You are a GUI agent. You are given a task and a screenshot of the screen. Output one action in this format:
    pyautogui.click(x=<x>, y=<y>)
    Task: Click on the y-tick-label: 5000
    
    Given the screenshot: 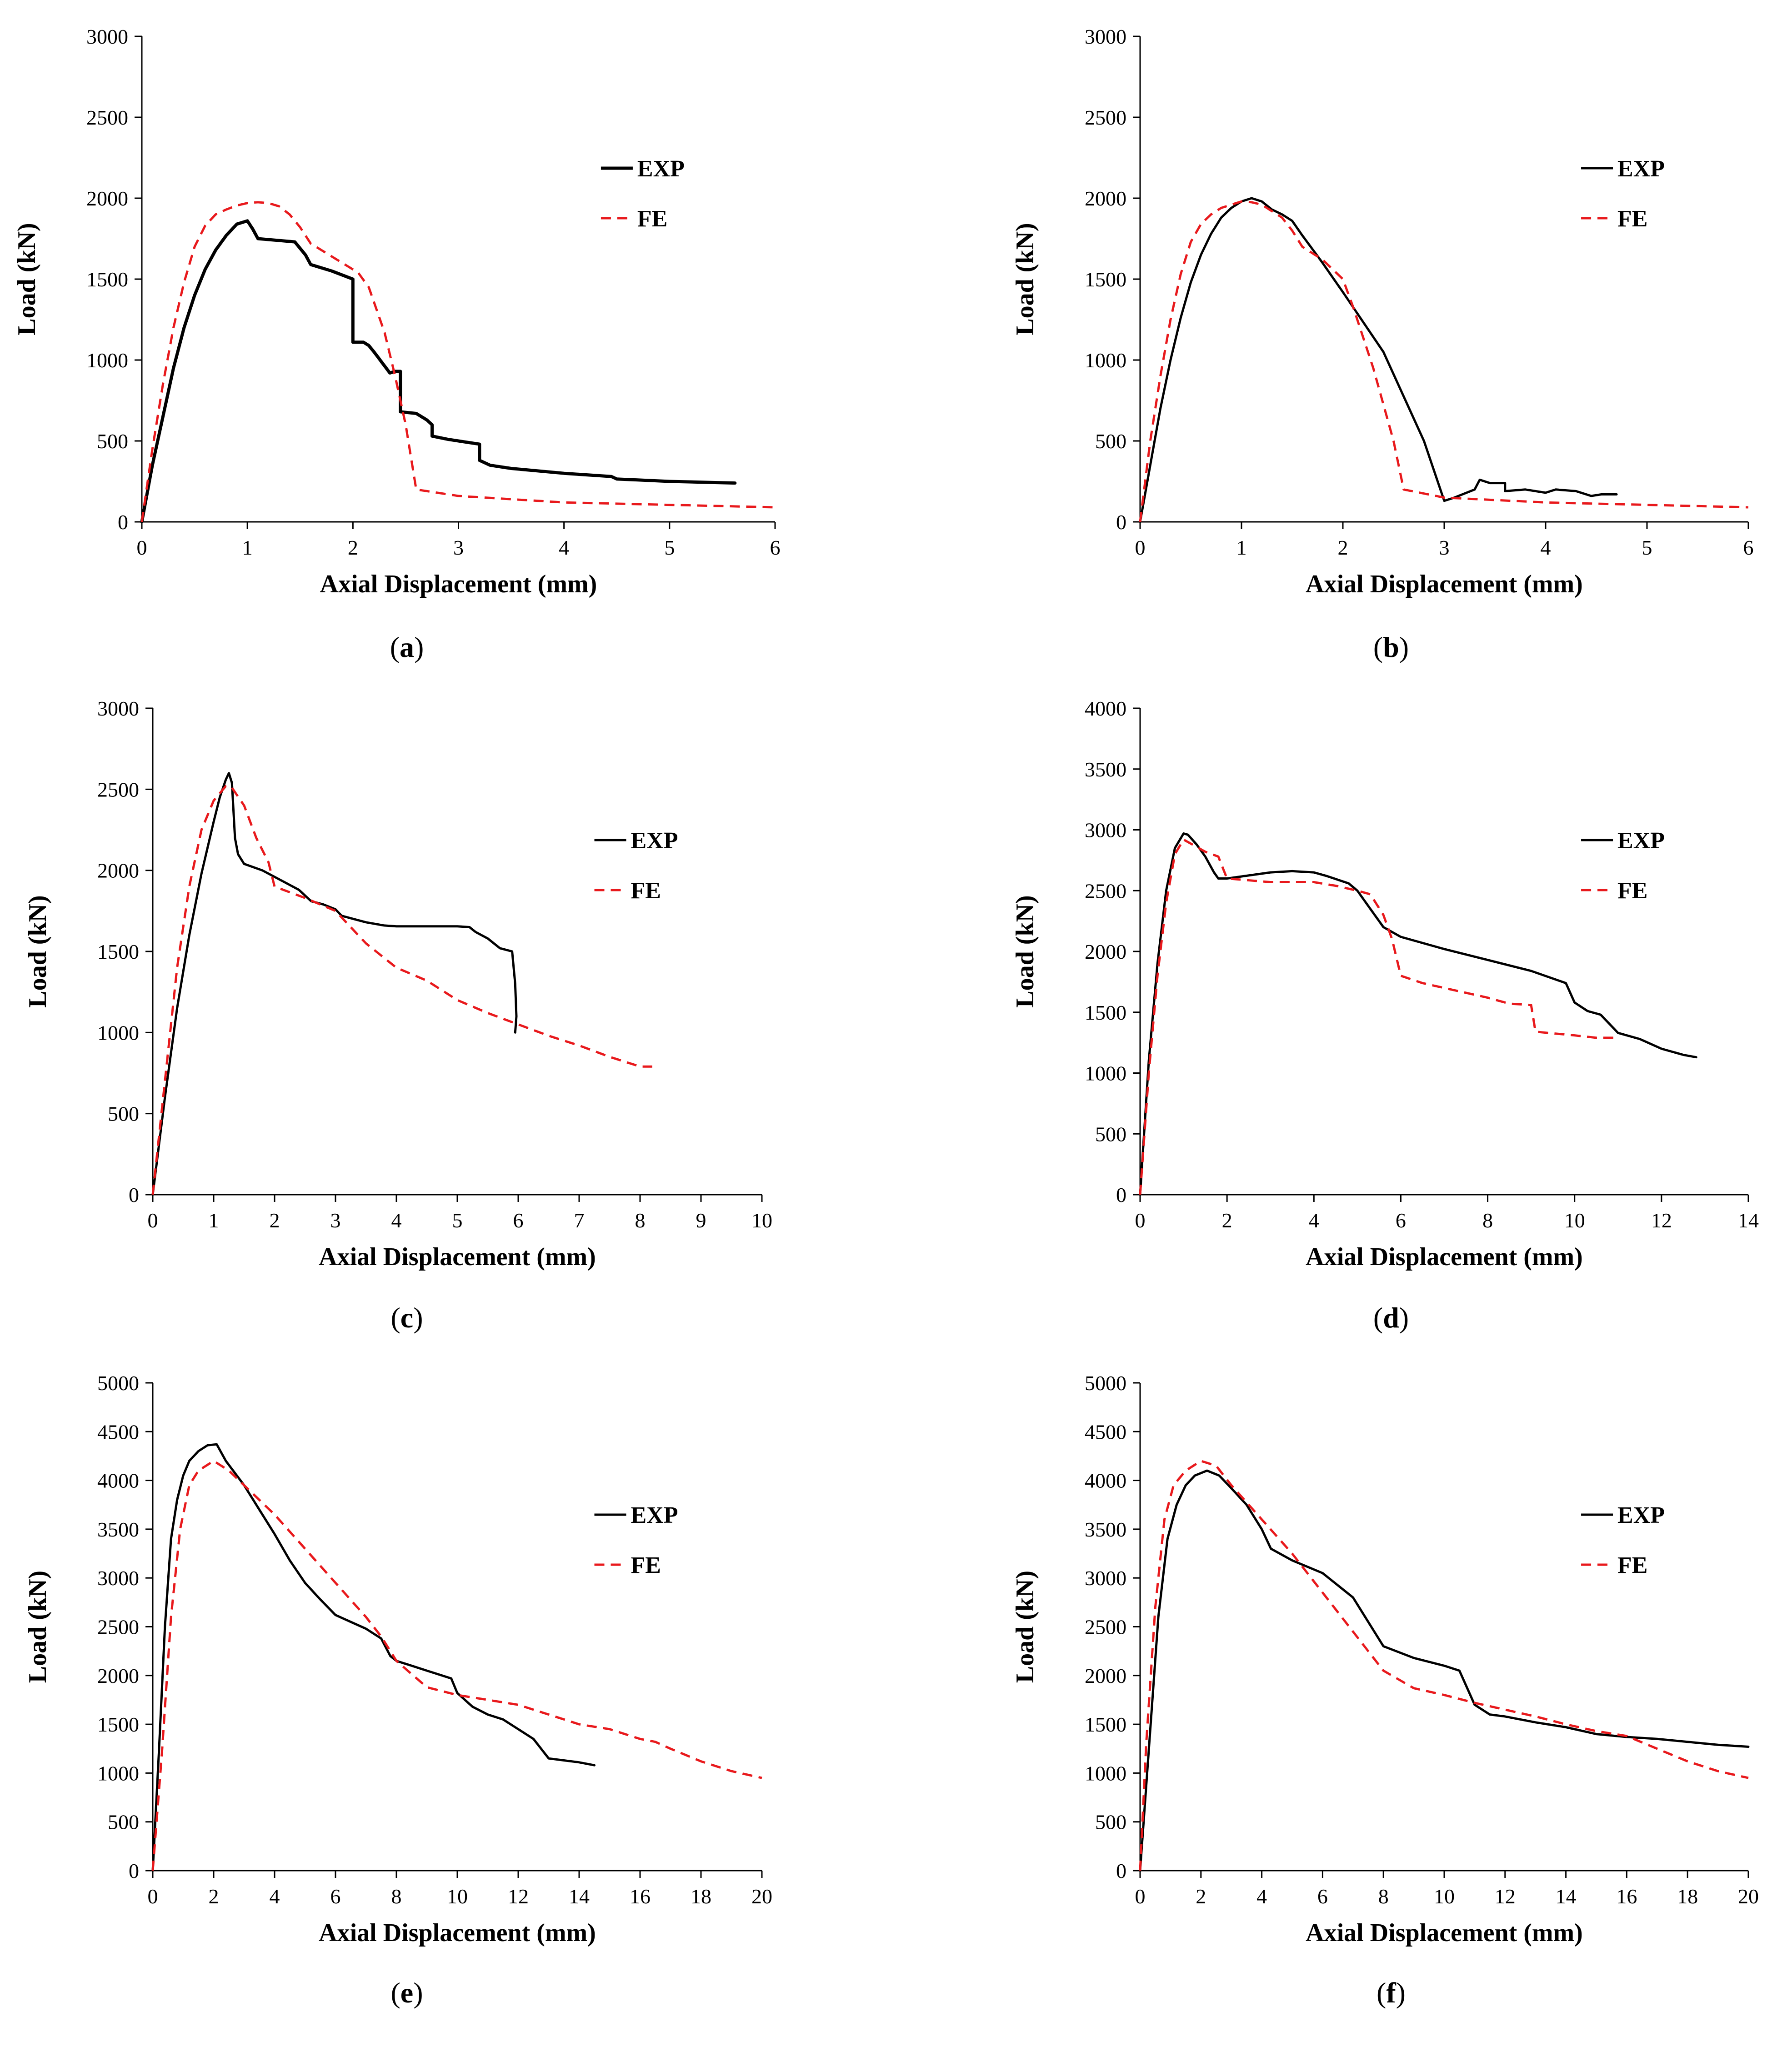 What is the action you would take?
    pyautogui.click(x=118, y=1383)
    